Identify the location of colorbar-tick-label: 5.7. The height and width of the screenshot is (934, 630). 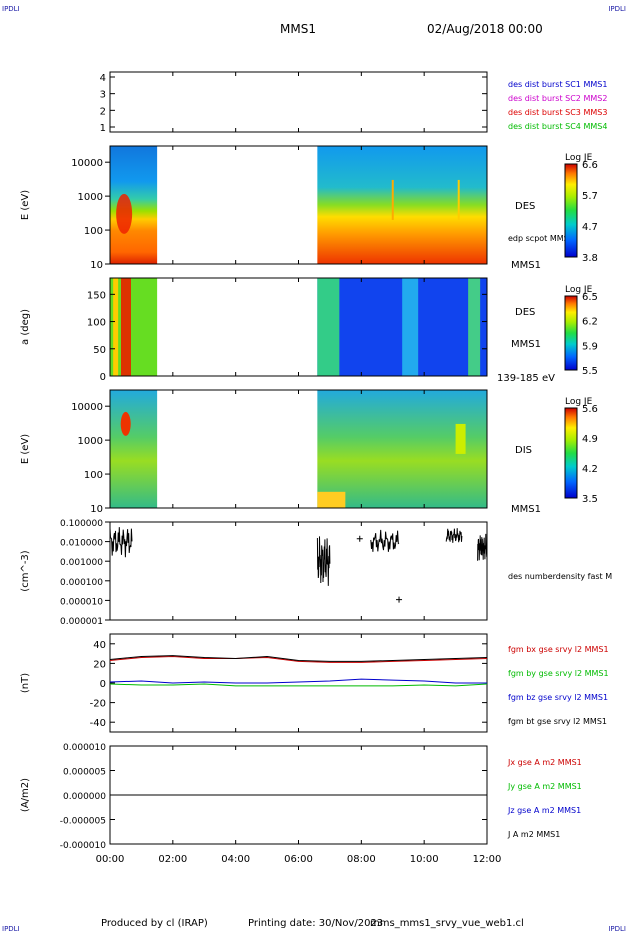
(590, 196).